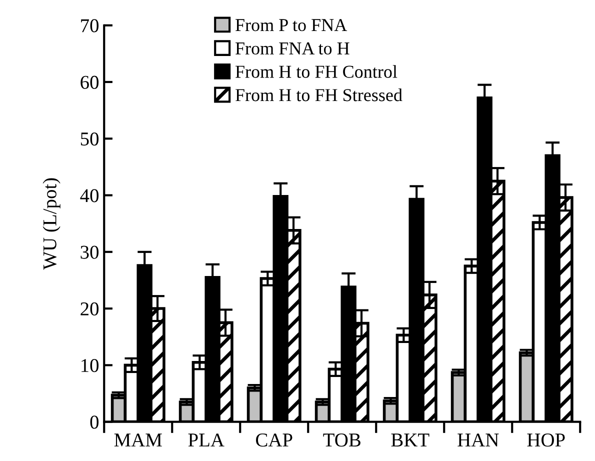 This screenshot has height=461, width=595. I want to click on y-tick-label: 60, so click(89, 82).